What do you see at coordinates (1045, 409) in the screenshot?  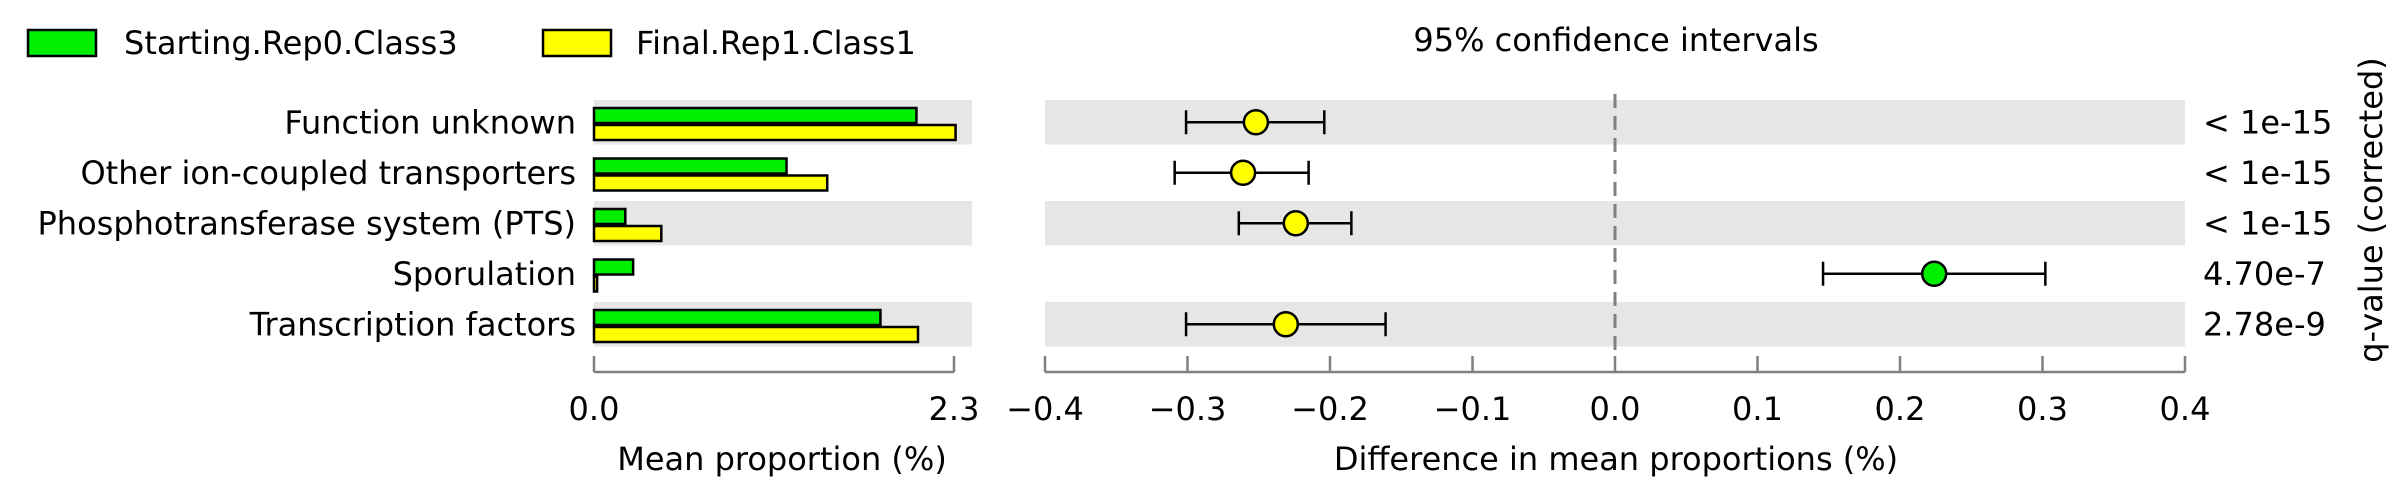 I see `ci-x-tick-label: −0.4` at bounding box center [1045, 409].